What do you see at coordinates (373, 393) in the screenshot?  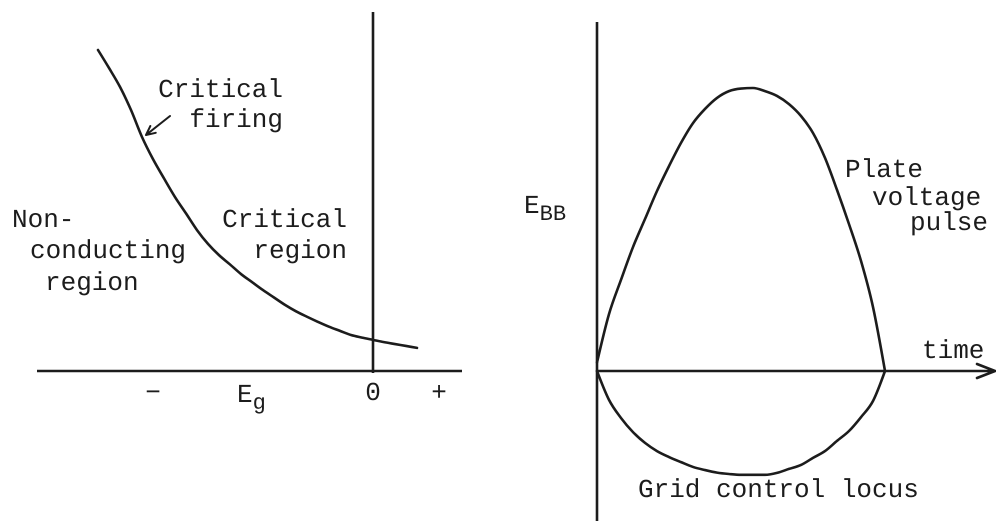 I see `x-tick-label: 0` at bounding box center [373, 393].